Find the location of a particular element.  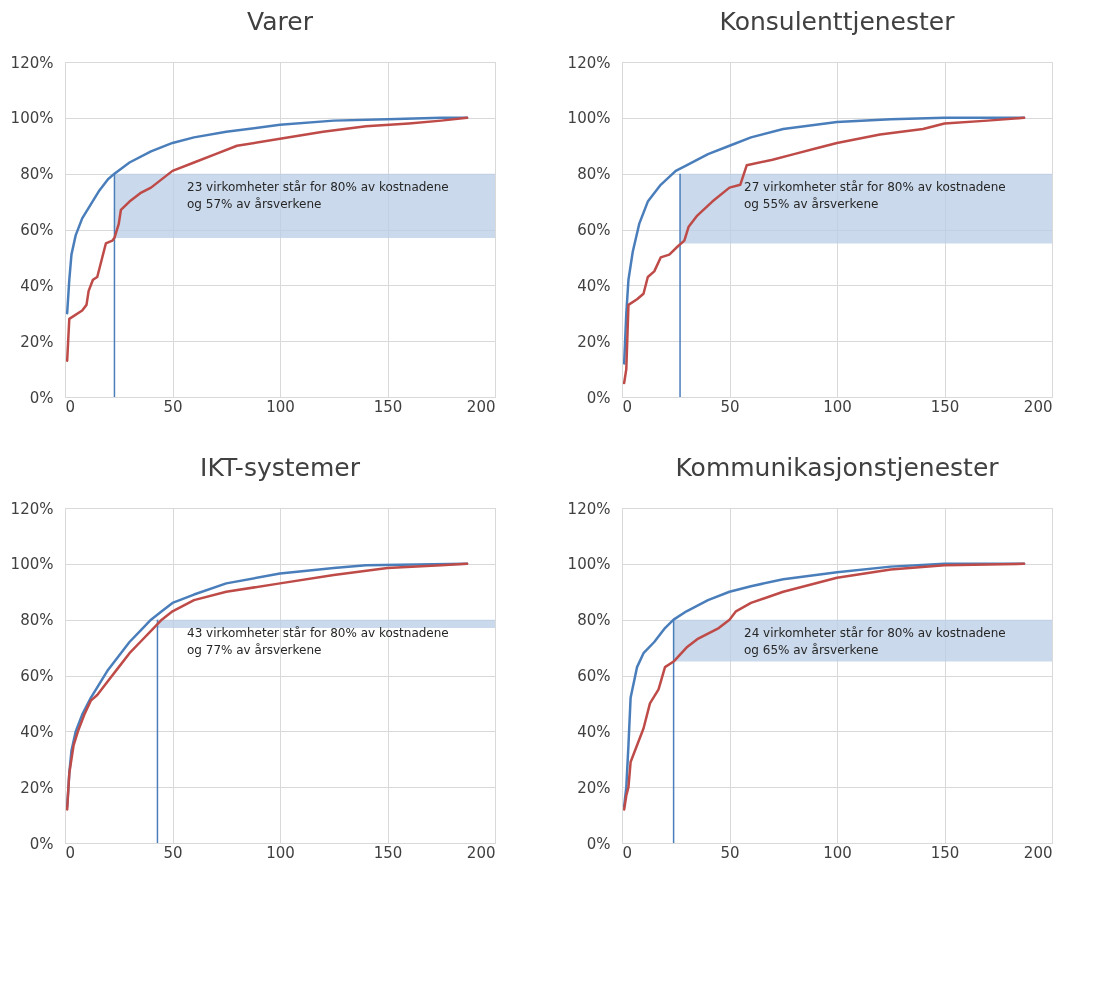

annotation: 27 virkomheter står for 80% av kostnadene og 55% av årsverkene is located at coordinates (875, 195).